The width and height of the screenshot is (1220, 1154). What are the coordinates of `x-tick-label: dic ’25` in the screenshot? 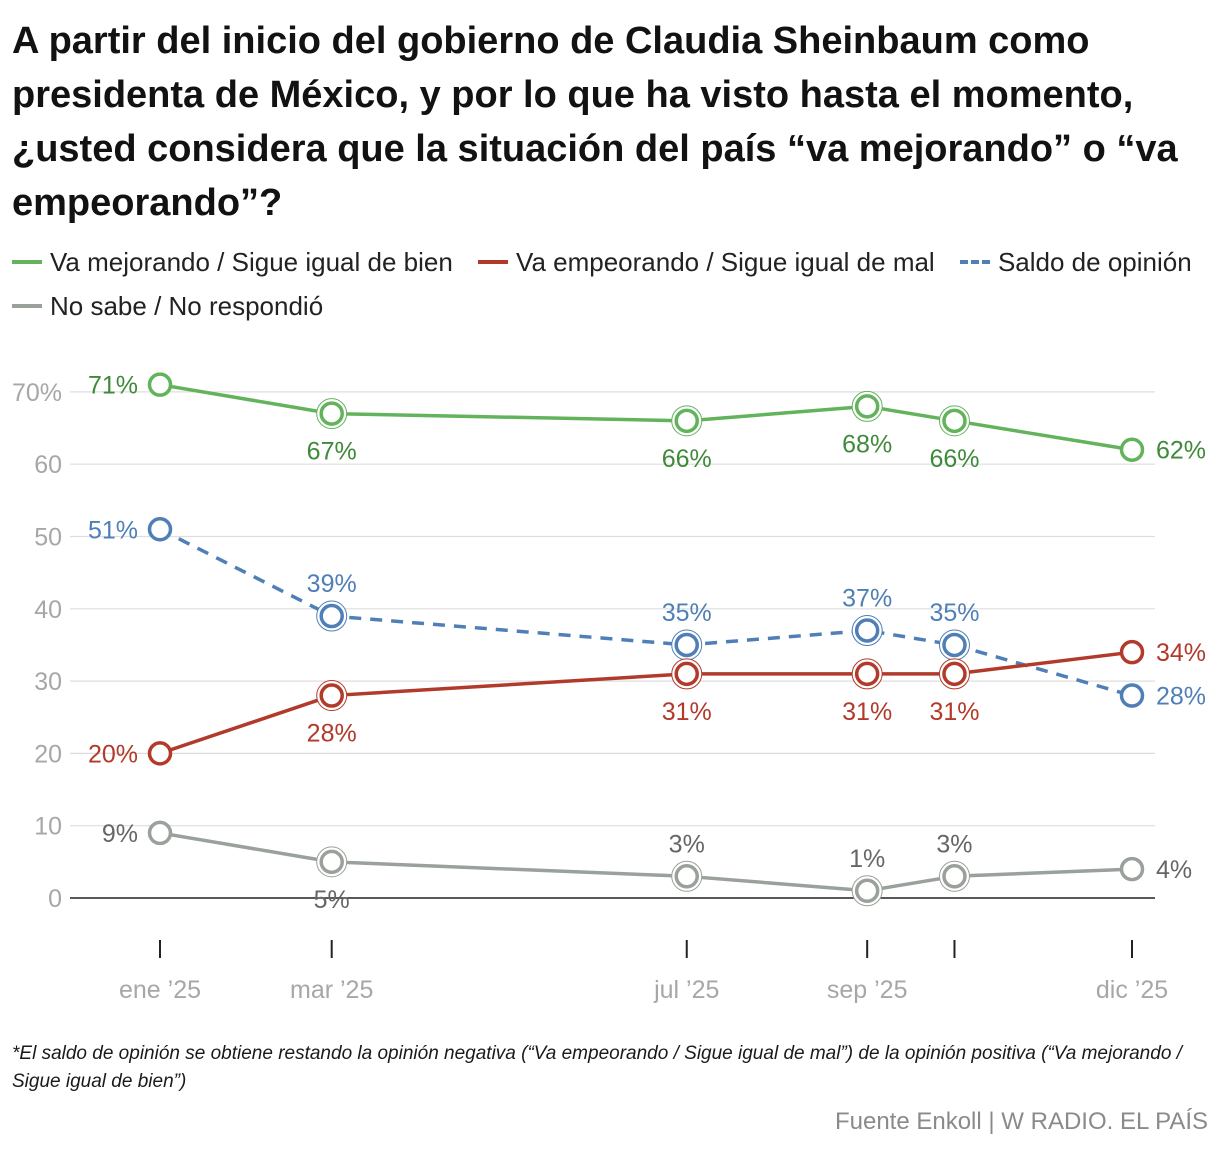 It's located at (1132, 990).